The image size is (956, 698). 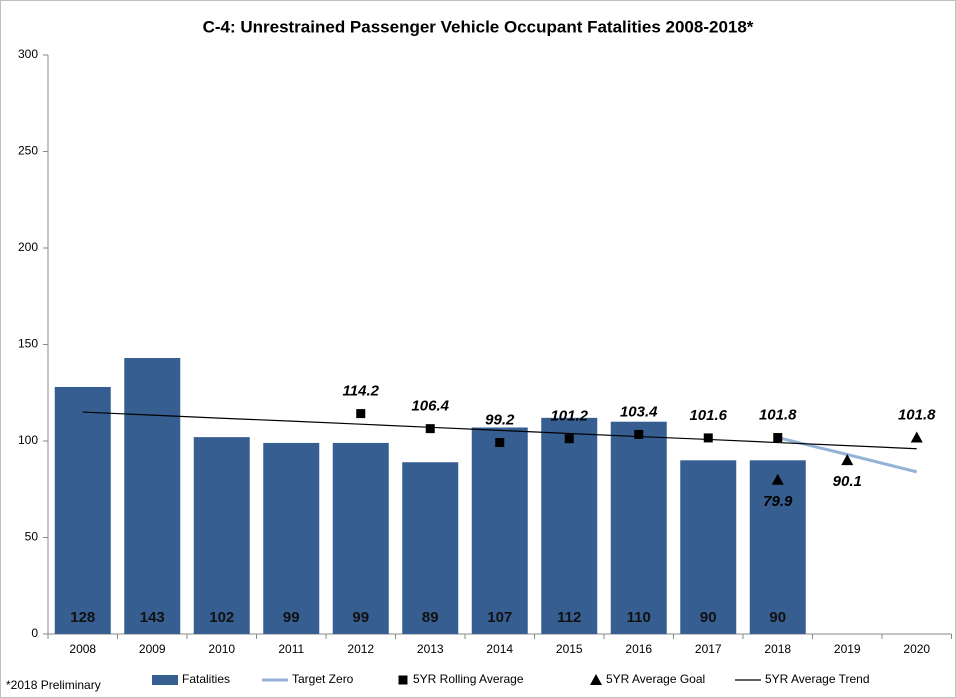 I want to click on x-tick-label: 2009, so click(x=152, y=649).